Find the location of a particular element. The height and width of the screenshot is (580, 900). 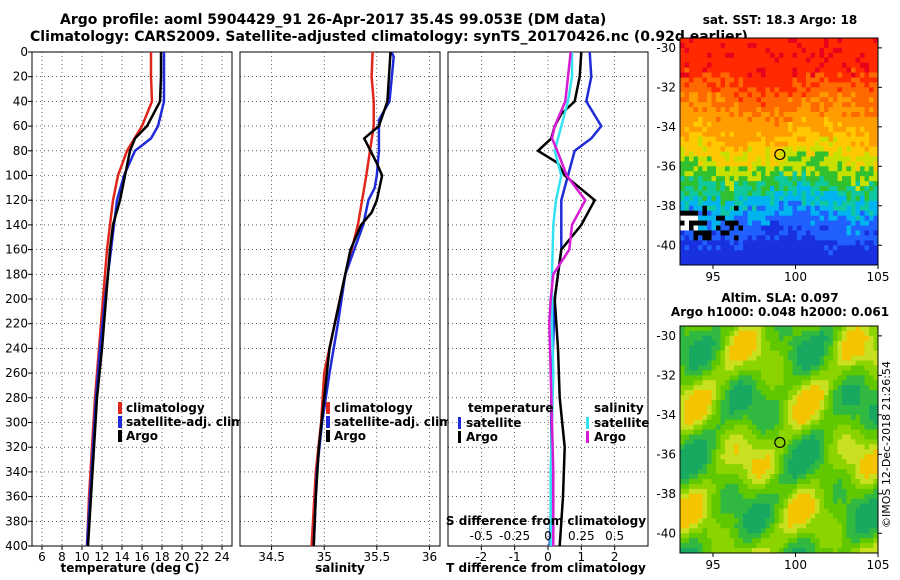

y-tick-label: 120 is located at coordinates (16, 200).